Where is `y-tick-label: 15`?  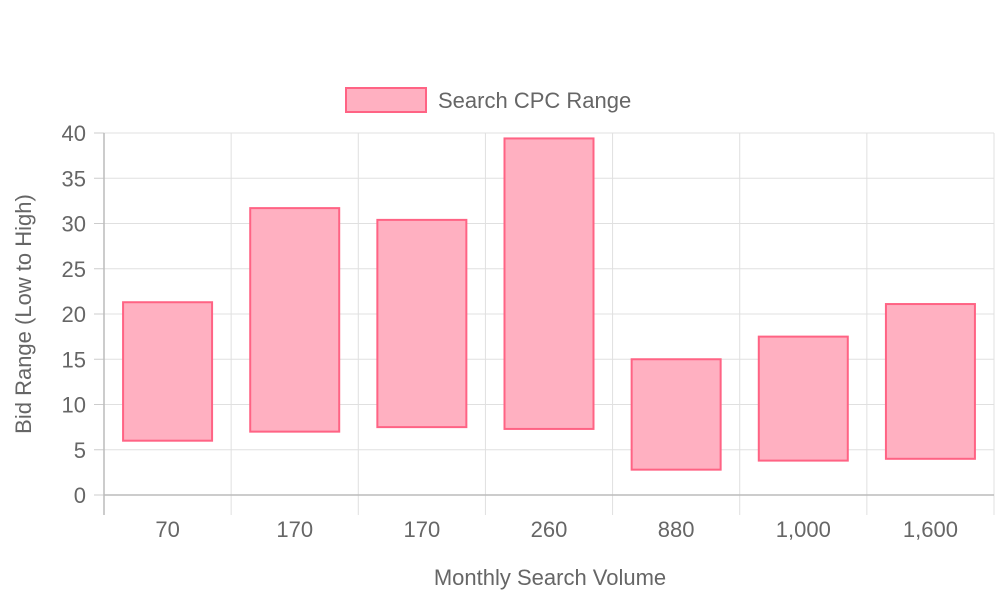
y-tick-label: 15 is located at coordinates (74, 359).